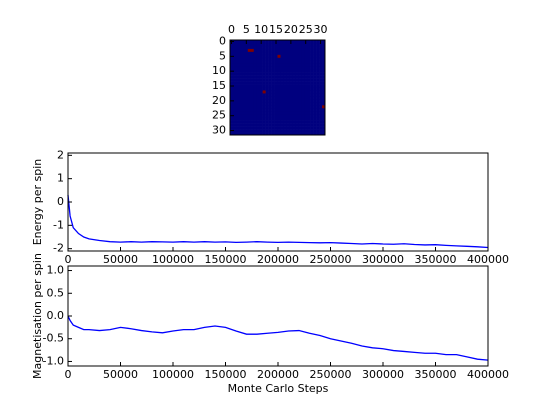  What do you see at coordinates (222, 55) in the screenshot?
I see `y-tick-label: 5` at bounding box center [222, 55].